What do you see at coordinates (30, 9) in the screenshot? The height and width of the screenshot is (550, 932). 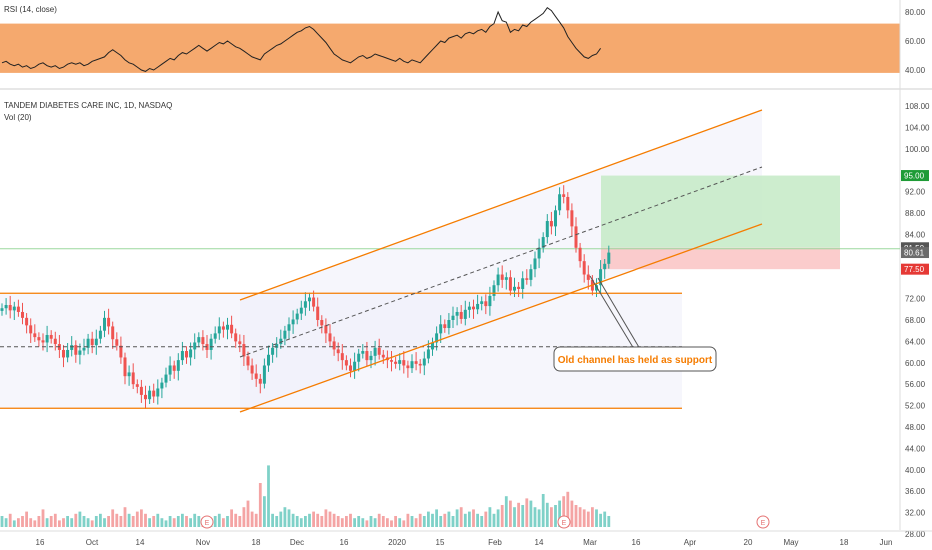 I see `rsi-label: RSI (14, close)` at bounding box center [30, 9].